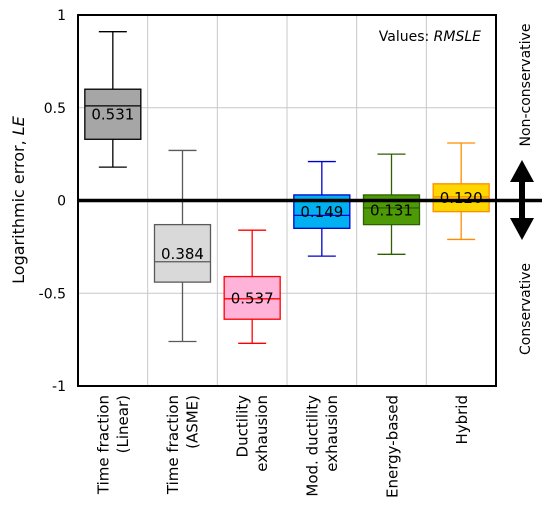 Image resolution: width=550 pixels, height=517 pixels. I want to click on value-label: 0.120, so click(461, 198).